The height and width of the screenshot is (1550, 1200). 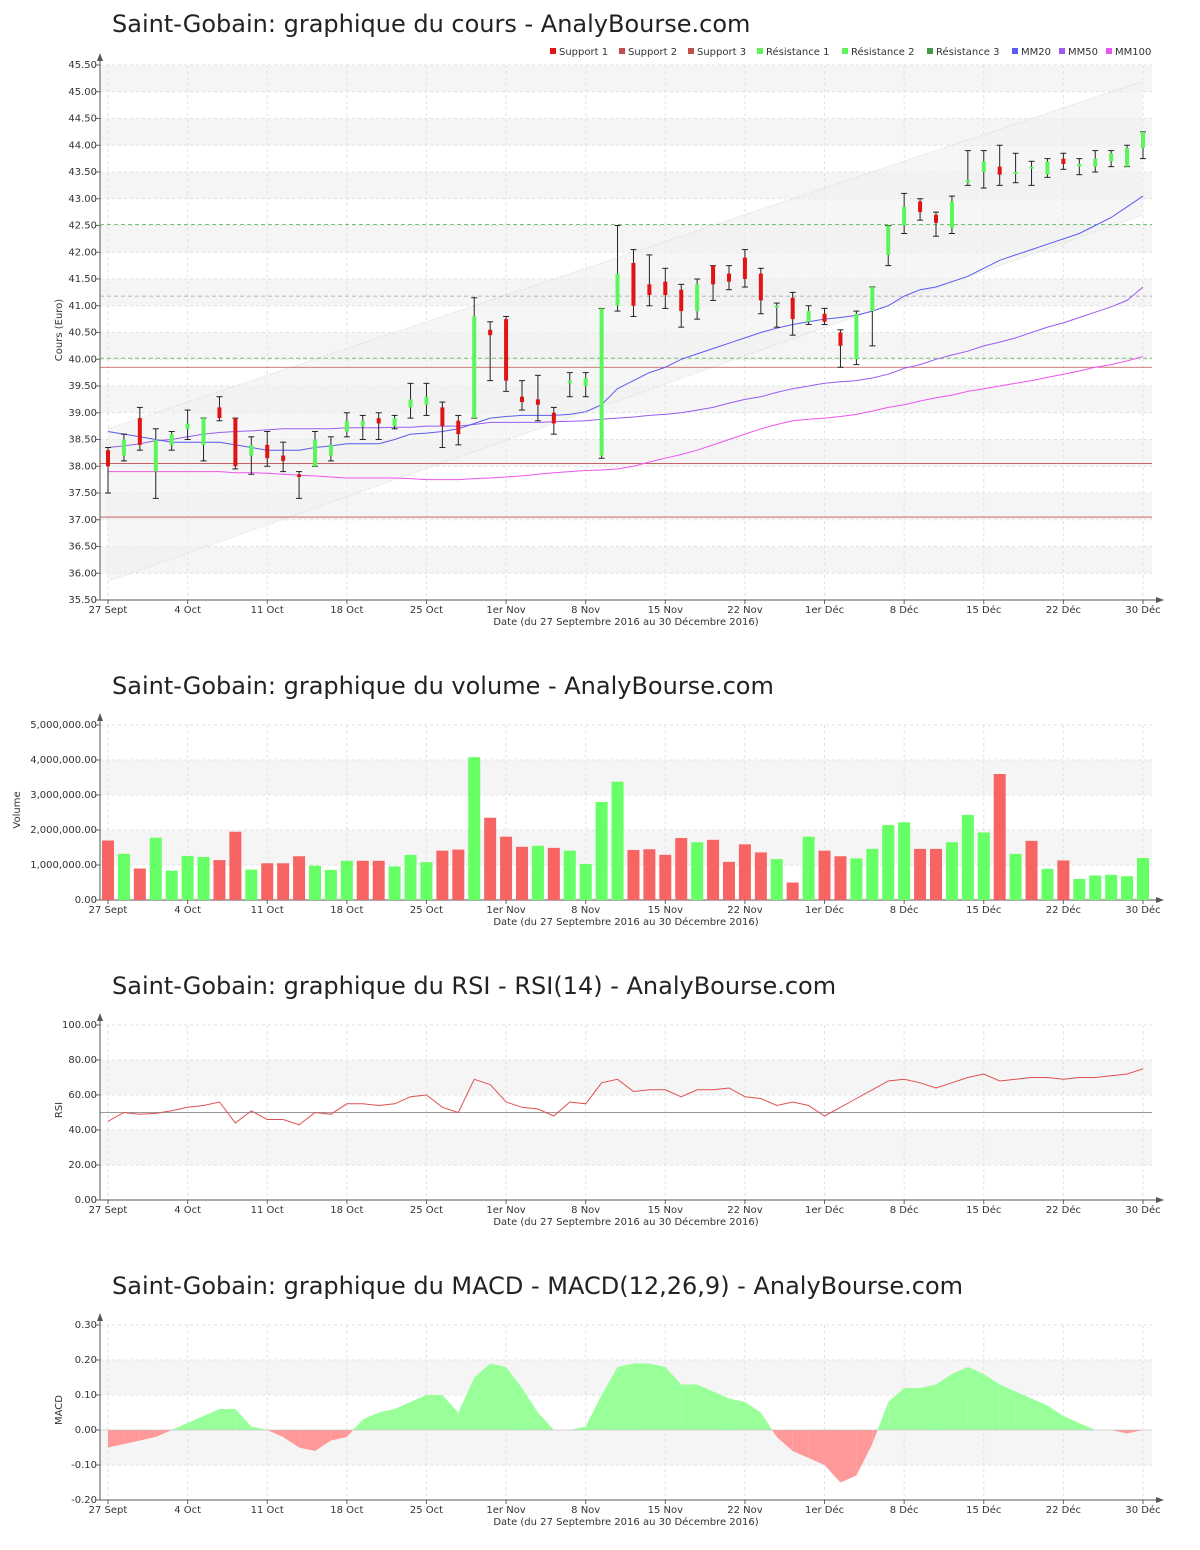 I want to click on y-tick-label: 60.00, so click(x=82, y=1095).